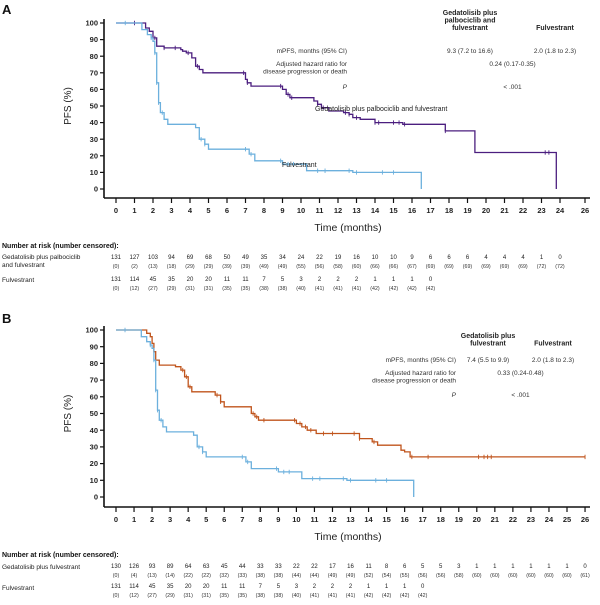 Image resolution: width=600 pixels, height=605 pixels. Describe the element at coordinates (134, 587) in the screenshot. I see `risk-at-risk: 114` at that location.